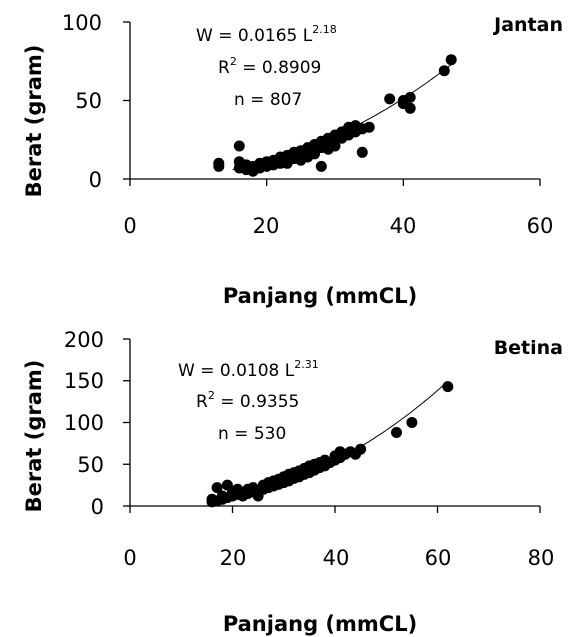 This screenshot has height=637, width=573. What do you see at coordinates (252, 434) in the screenshot?
I see `sample-size: n = 530` at bounding box center [252, 434].